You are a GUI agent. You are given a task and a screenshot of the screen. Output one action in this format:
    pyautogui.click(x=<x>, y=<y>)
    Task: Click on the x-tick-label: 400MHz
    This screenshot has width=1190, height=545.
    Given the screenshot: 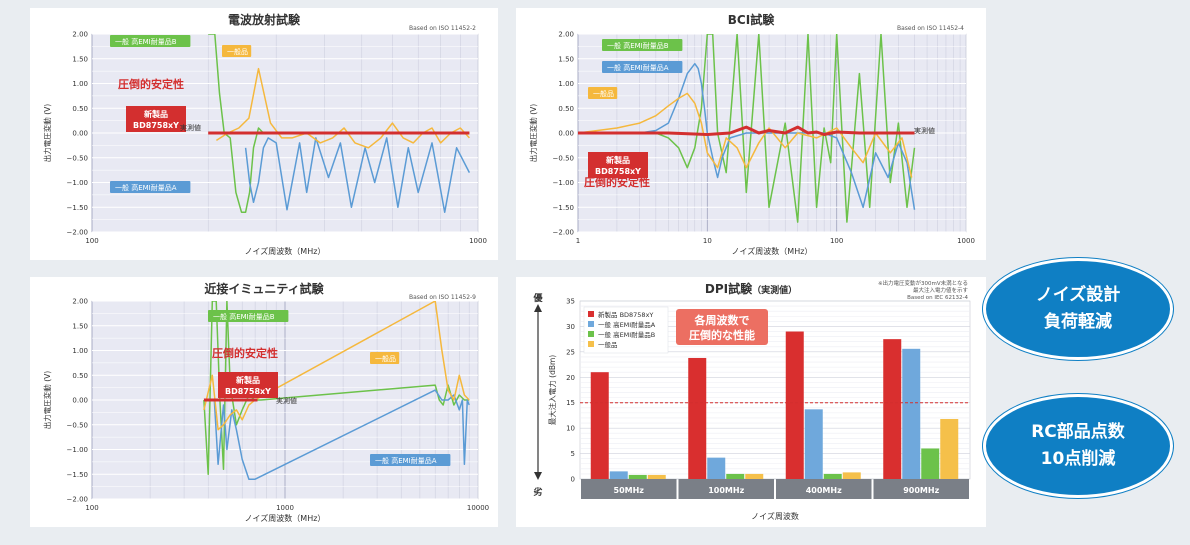 What is the action you would take?
    pyautogui.click(x=824, y=490)
    